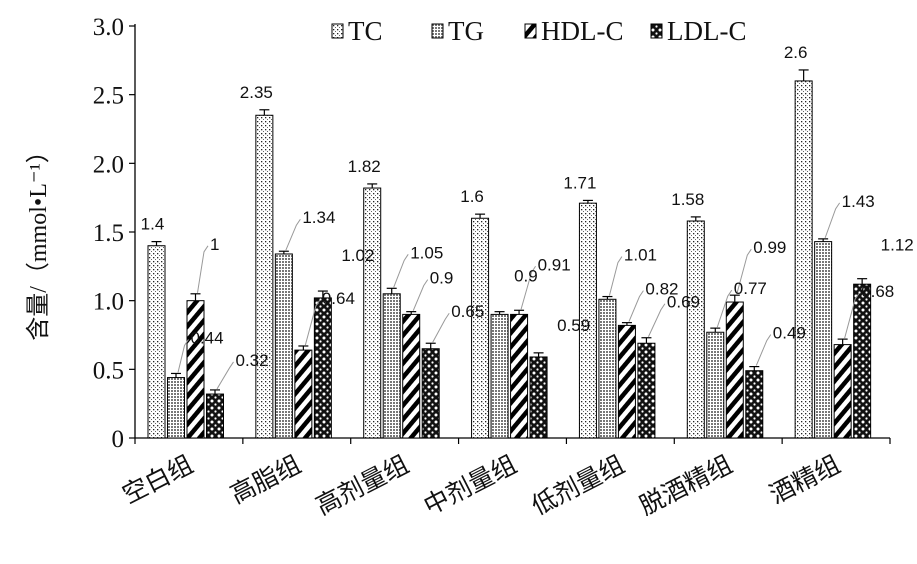 Image resolution: width=917 pixels, height=564 pixels. I want to click on legend-swatch-tc, so click(337, 31).